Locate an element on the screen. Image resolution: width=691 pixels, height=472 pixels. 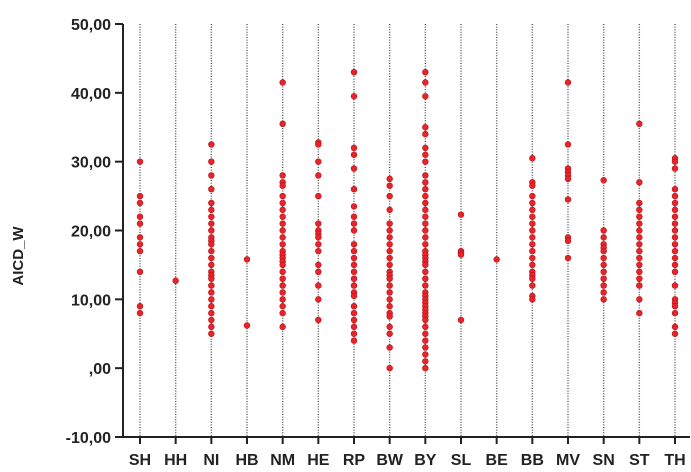
y-axis-title: AICD_W is located at coordinates (18, 256).